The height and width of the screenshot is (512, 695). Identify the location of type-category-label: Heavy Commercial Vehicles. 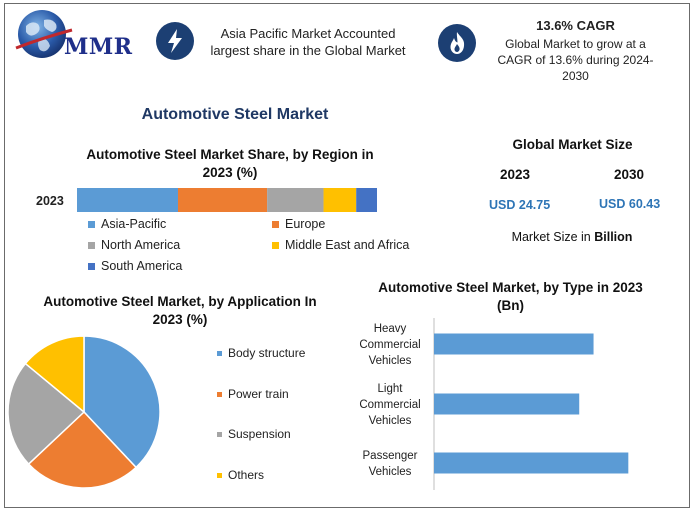
(389, 345).